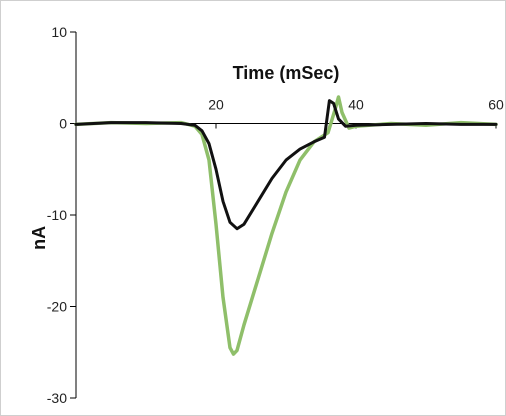  I want to click on y-tick-label: -10, so click(57, 215).